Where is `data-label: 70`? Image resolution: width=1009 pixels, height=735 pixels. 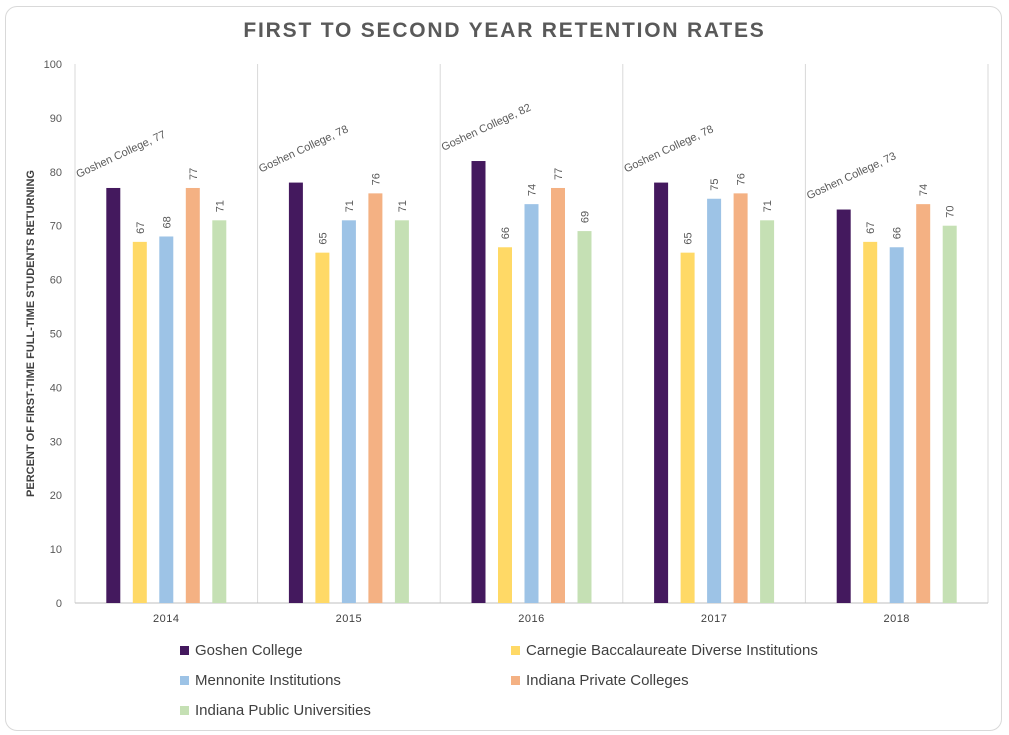 data-label: 70 is located at coordinates (951, 211).